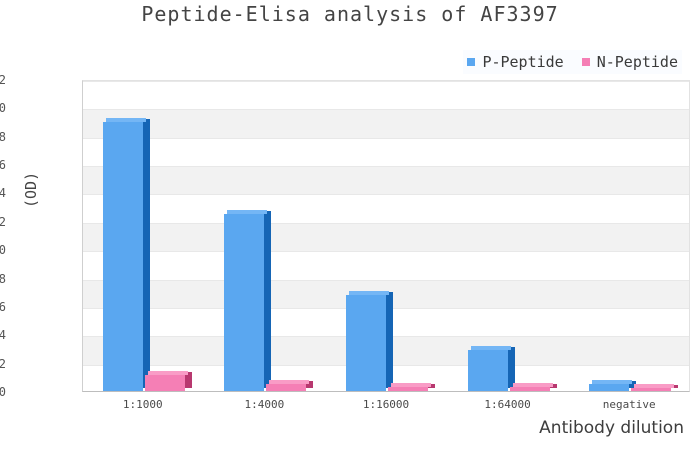 The width and height of the screenshot is (700, 450). What do you see at coordinates (31, 189) in the screenshot?
I see `y-axis-title: (OD)` at bounding box center [31, 189].